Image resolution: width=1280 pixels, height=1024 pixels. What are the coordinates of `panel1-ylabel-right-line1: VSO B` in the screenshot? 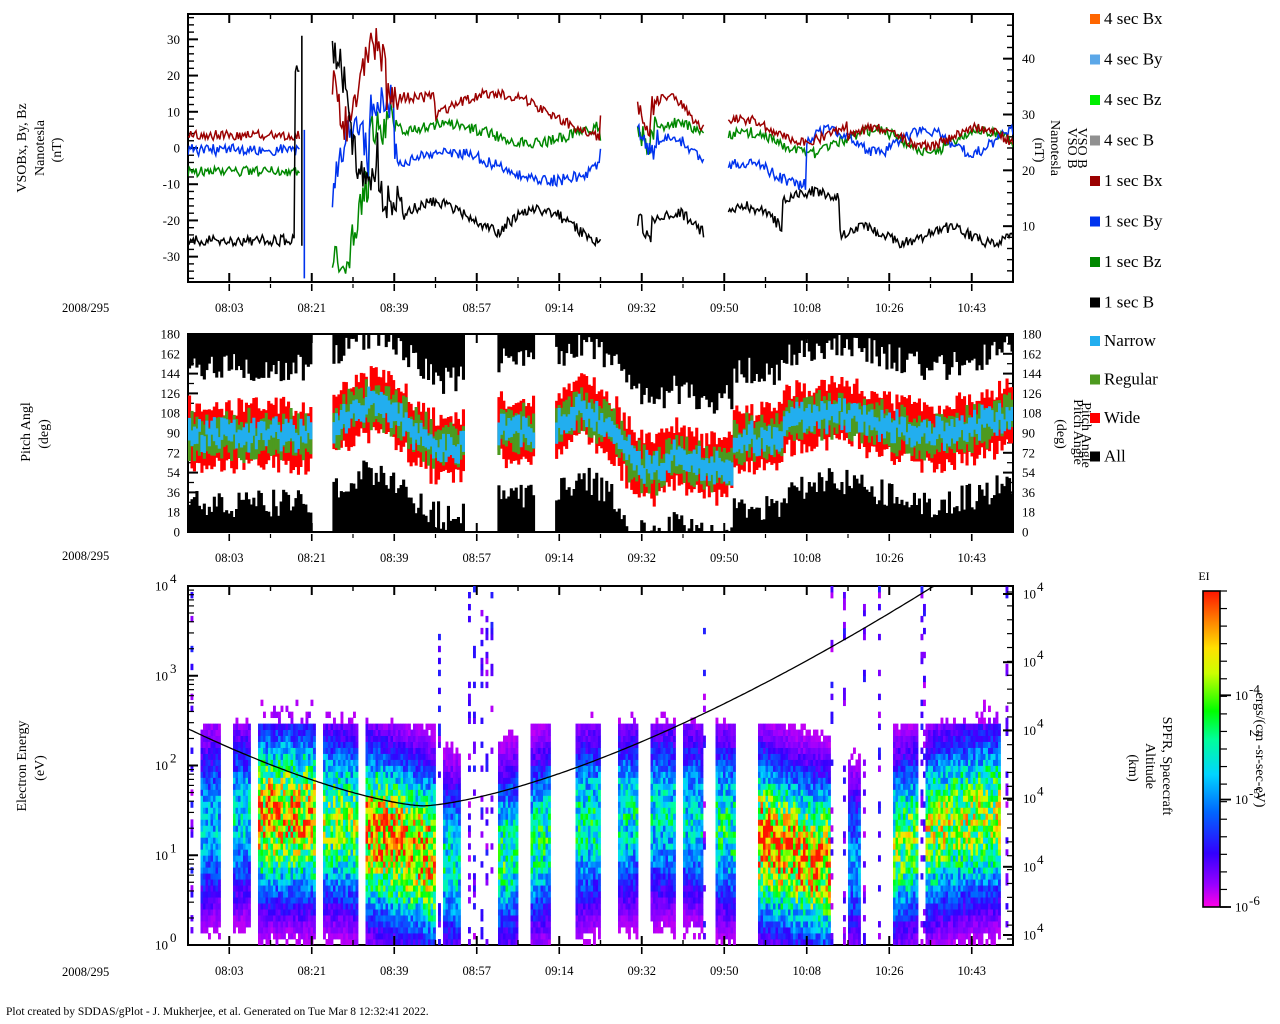 It's located at (1071, 148).